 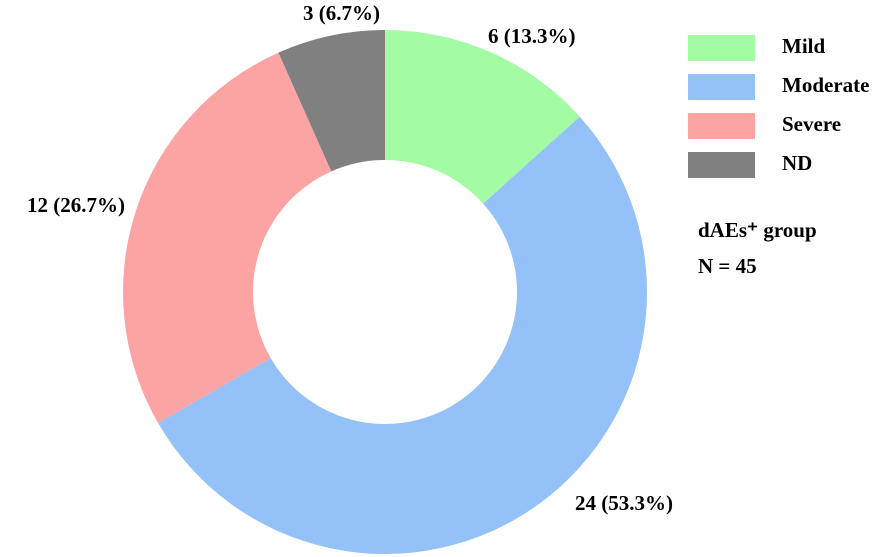 What do you see at coordinates (757, 230) in the screenshot?
I see `group-label: dAEs⁺ group` at bounding box center [757, 230].